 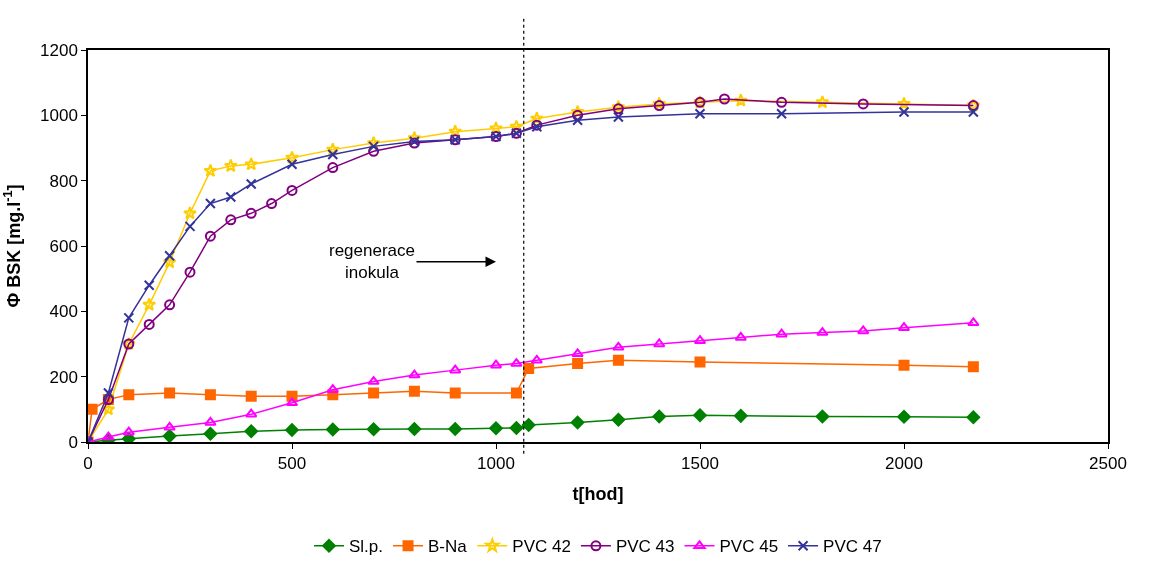 I want to click on y-tick-label: 400, so click(x=63, y=312).